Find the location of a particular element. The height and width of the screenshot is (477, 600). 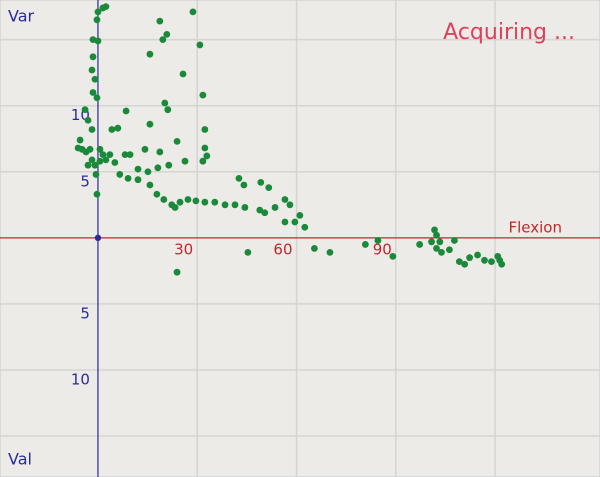

x-tick-label: 90 is located at coordinates (382, 249).